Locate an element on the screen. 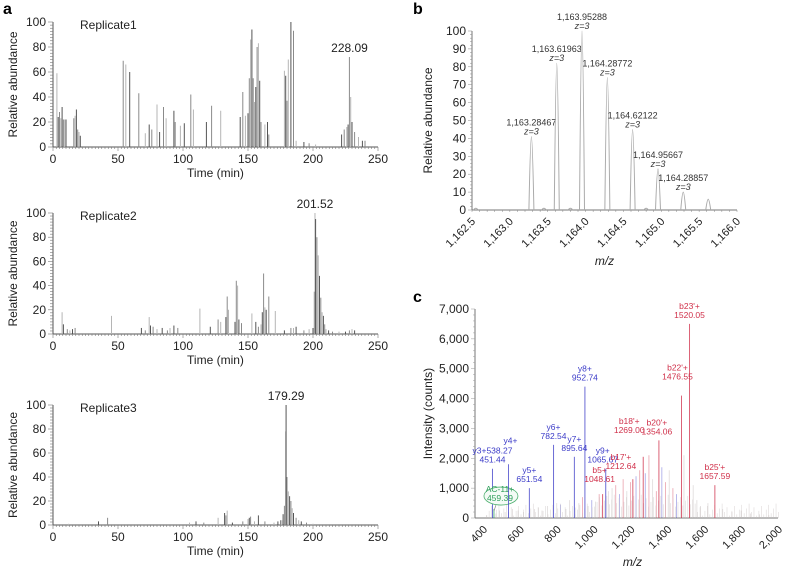  x-tick-label: 1,165.0 is located at coordinates (650, 233).